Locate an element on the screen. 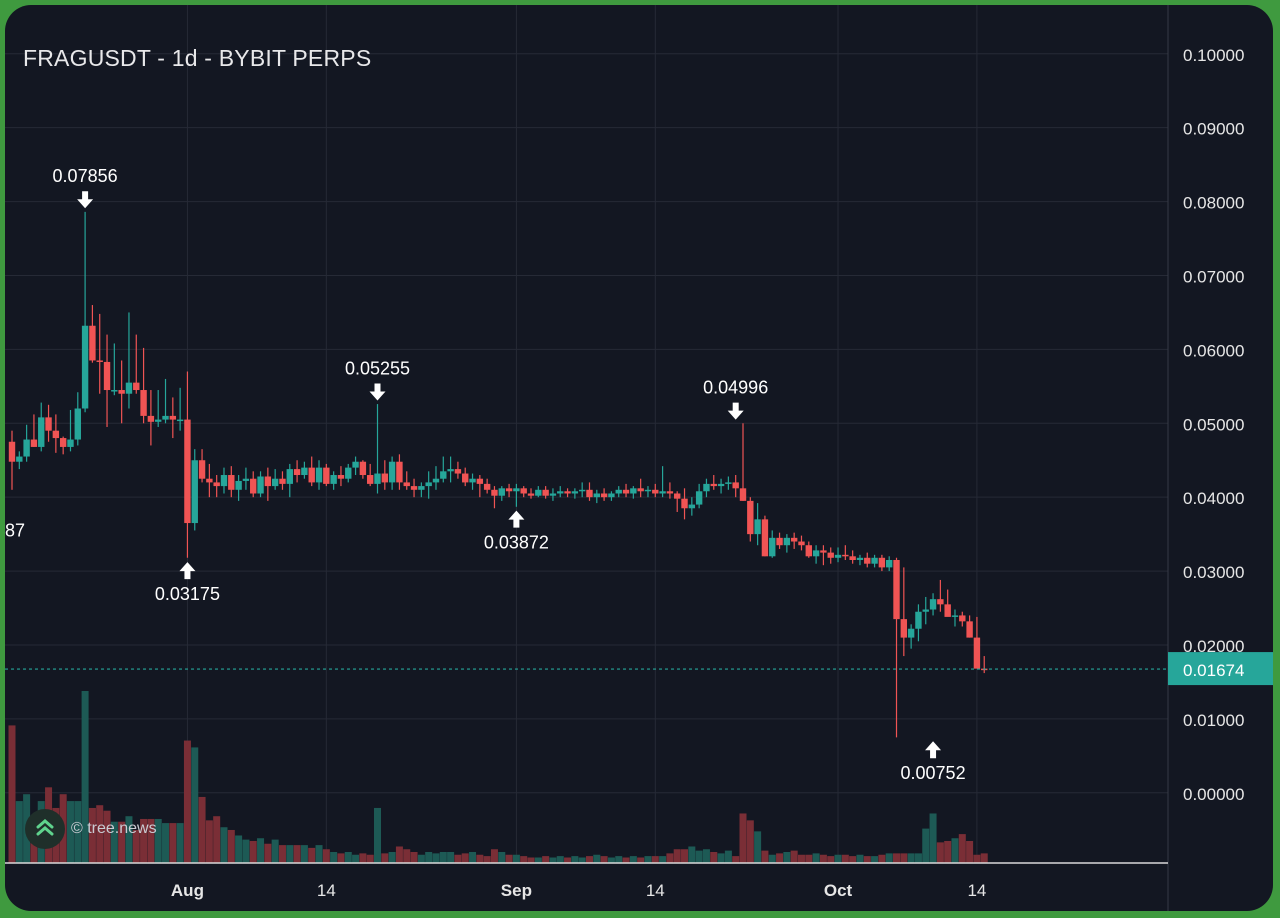 The image size is (1280, 918). time-axis: Aug 14 Sep 14 Oct 14 is located at coordinates (586, 881).